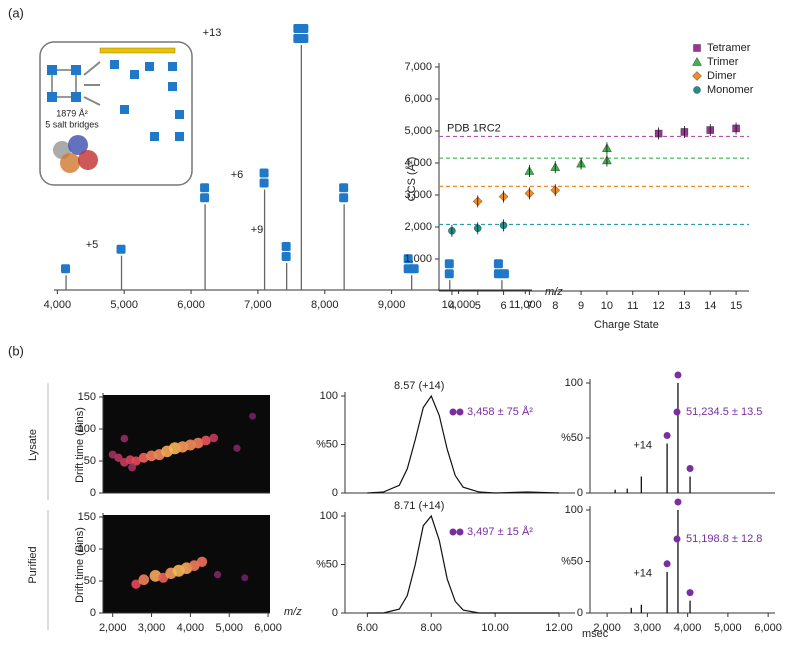 This screenshot has height=651, width=800. What do you see at coordinates (80, 445) in the screenshot?
I see `y-axis-label: Drift time (Bins)` at bounding box center [80, 445].